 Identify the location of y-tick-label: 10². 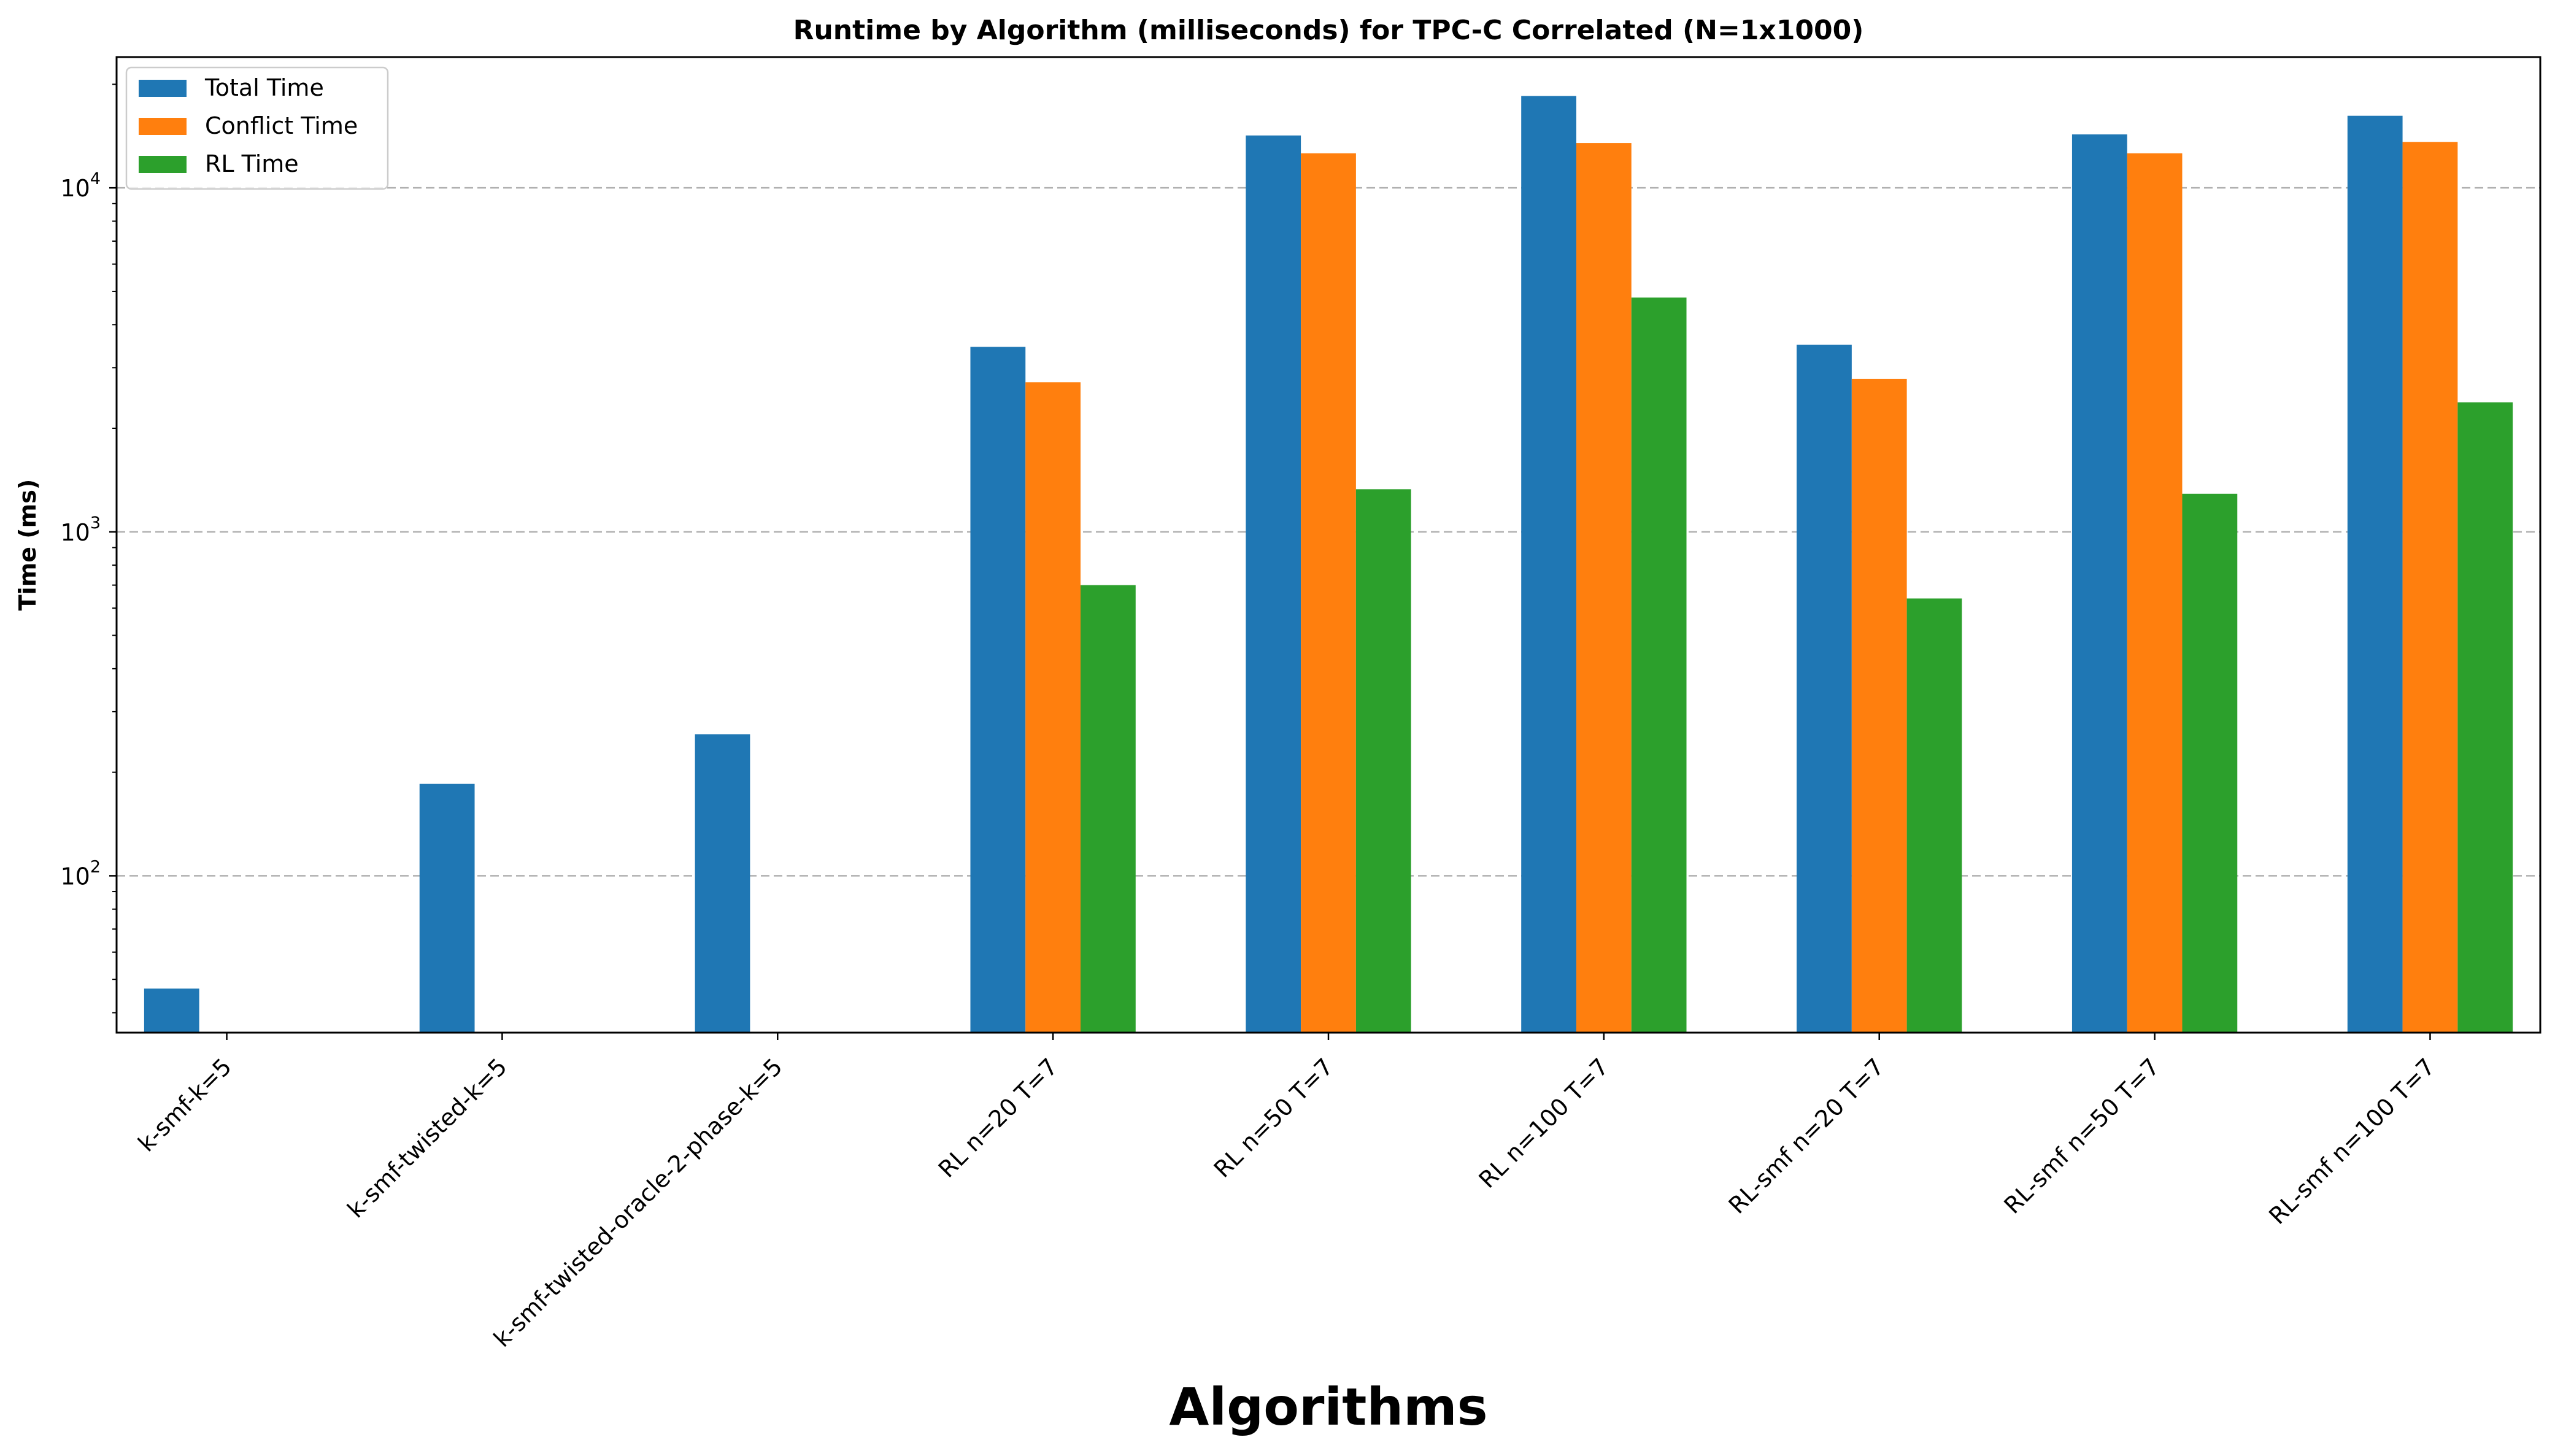
(81, 873).